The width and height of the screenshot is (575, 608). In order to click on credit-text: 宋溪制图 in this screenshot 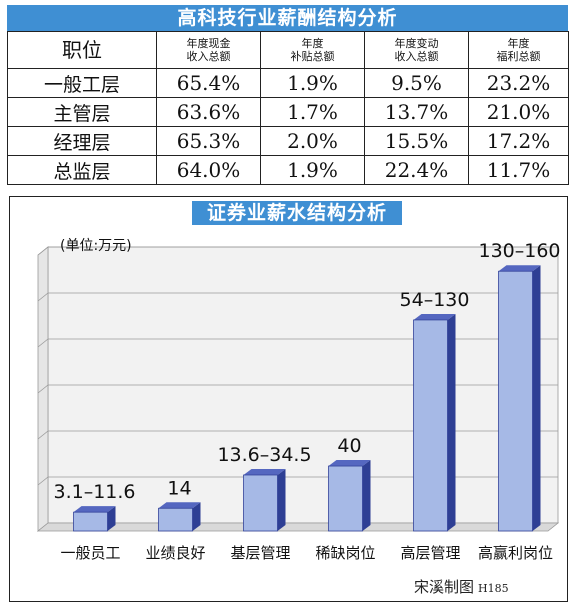, I will do `click(444, 587)`.